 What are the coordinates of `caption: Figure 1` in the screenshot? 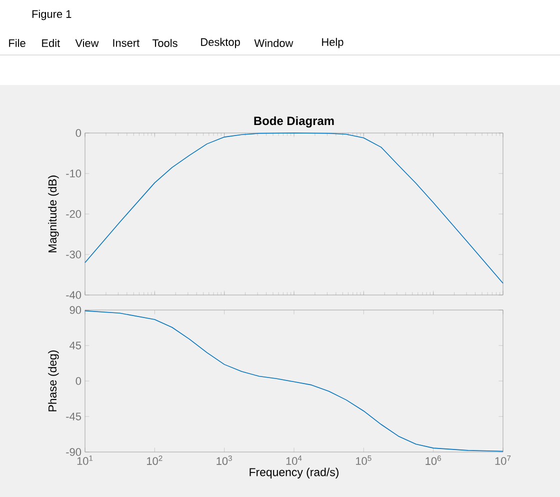 It's located at (52, 15).